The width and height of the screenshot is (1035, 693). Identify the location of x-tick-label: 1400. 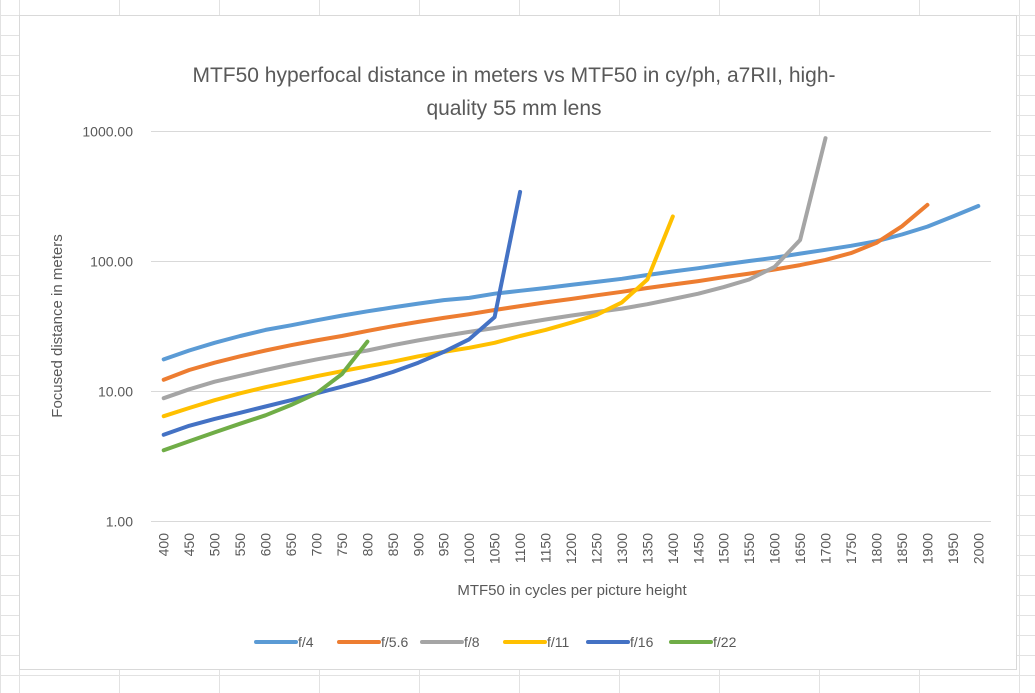
(673, 548).